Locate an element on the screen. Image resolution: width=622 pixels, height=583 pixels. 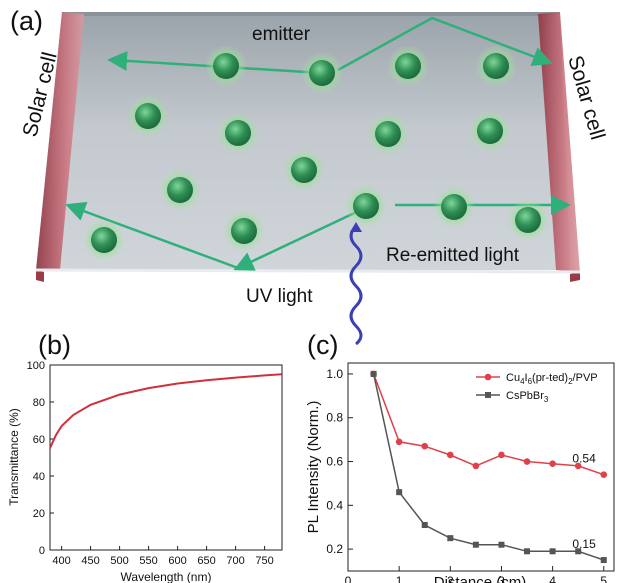
panel-b-label: (b) is located at coordinates (54, 345).